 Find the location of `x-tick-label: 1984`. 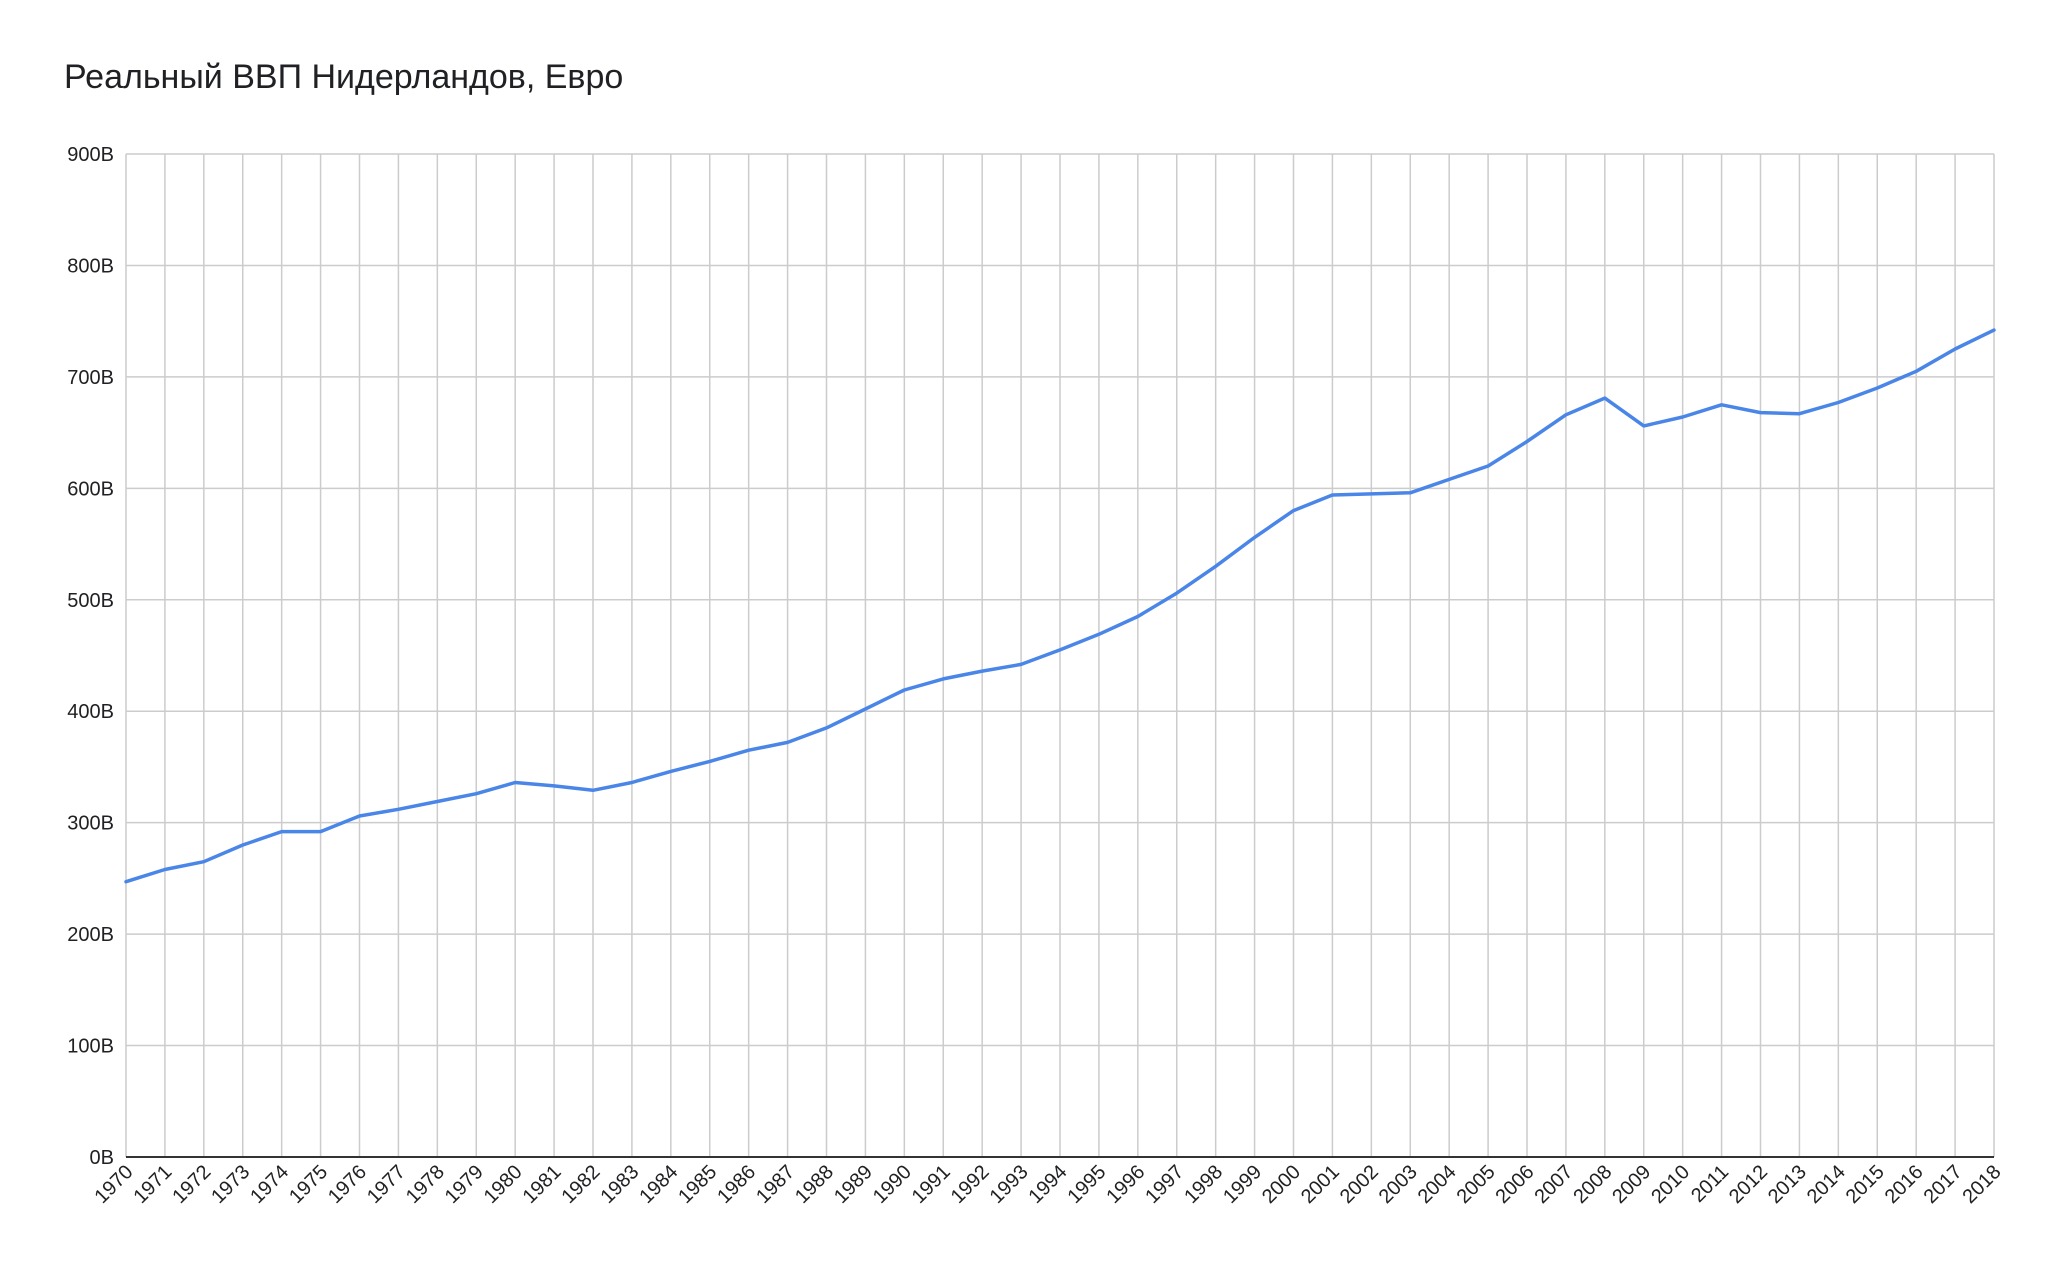

x-tick-label: 1984 is located at coordinates (658, 1184).